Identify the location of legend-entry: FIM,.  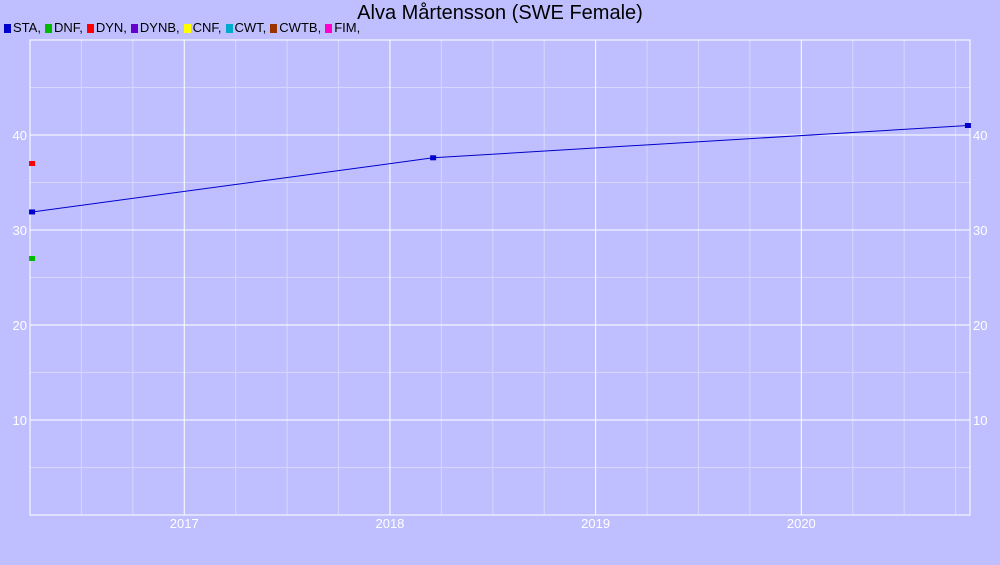
(342, 28).